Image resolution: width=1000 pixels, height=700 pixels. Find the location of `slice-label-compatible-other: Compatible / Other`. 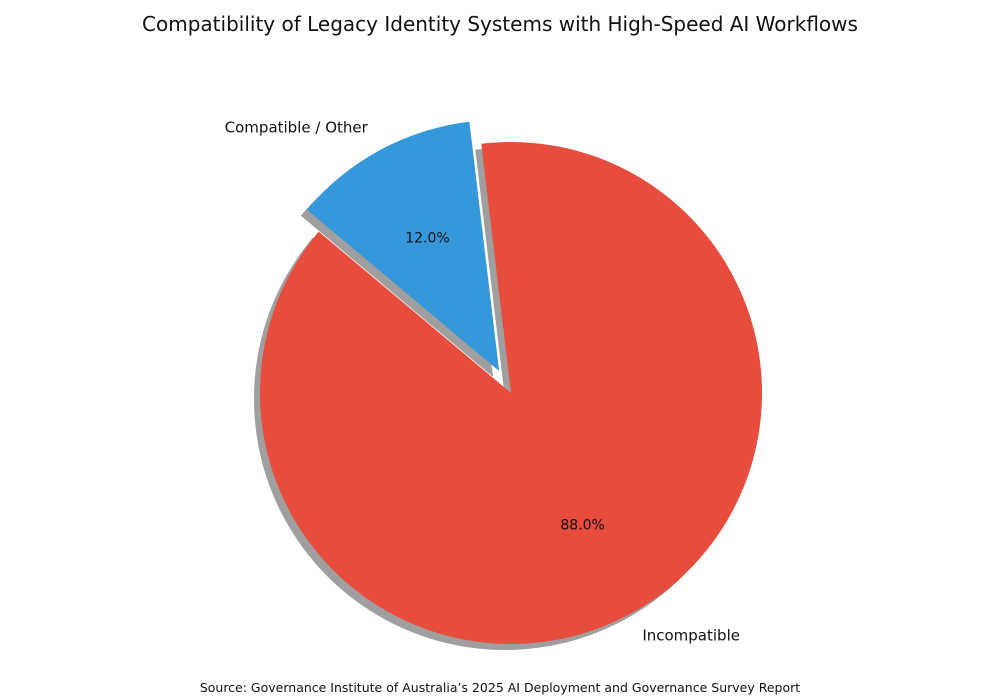

slice-label-compatible-other: Compatible / Other is located at coordinates (297, 128).